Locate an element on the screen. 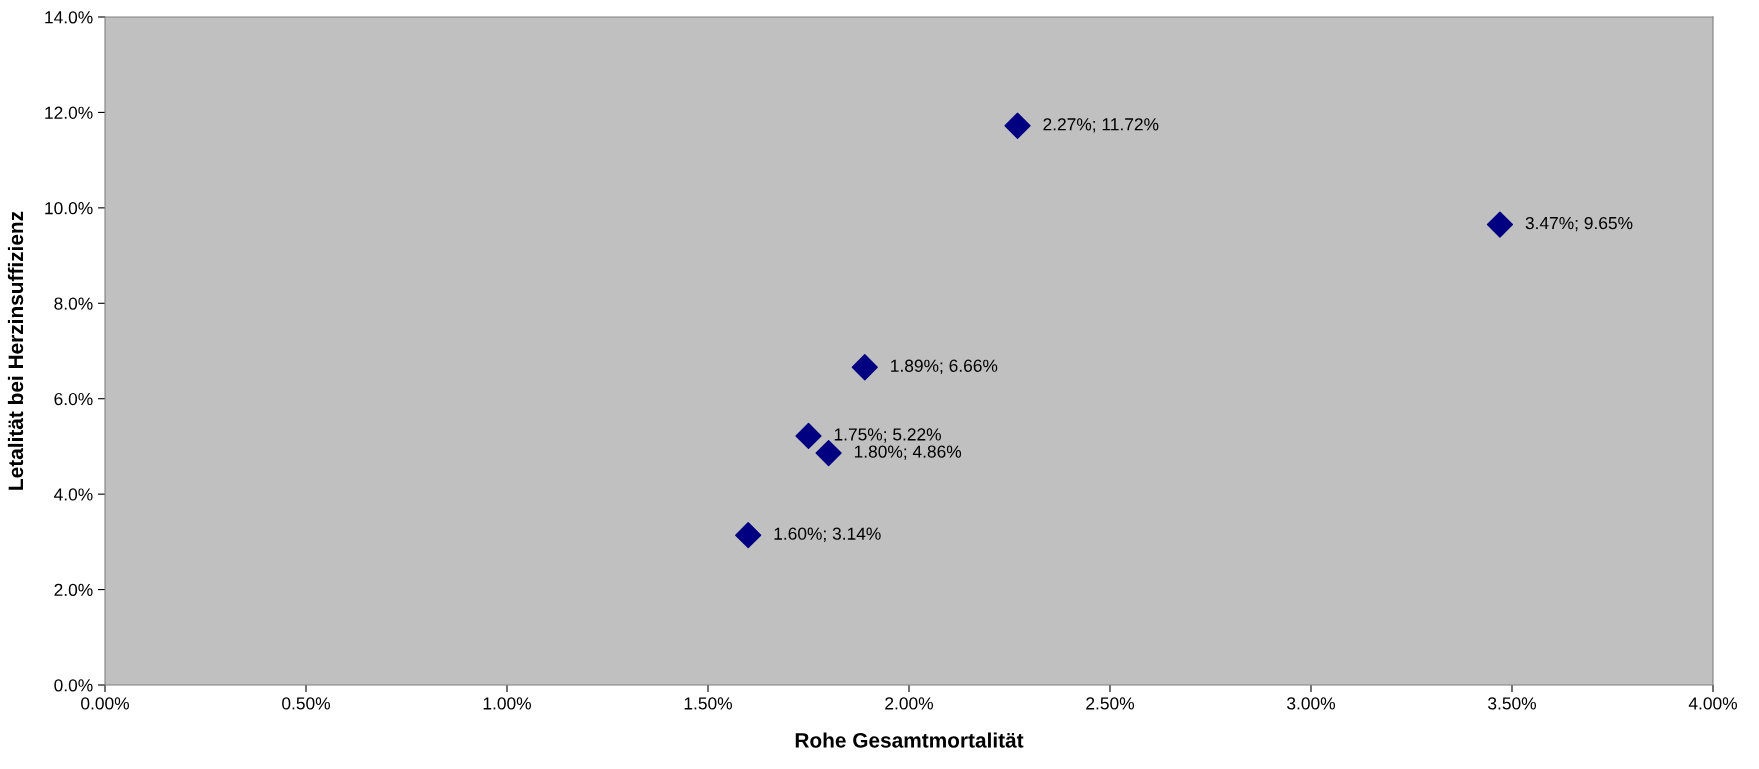 Image resolution: width=1759 pixels, height=769 pixels. y-tick-label: 0.0% is located at coordinates (73, 685).